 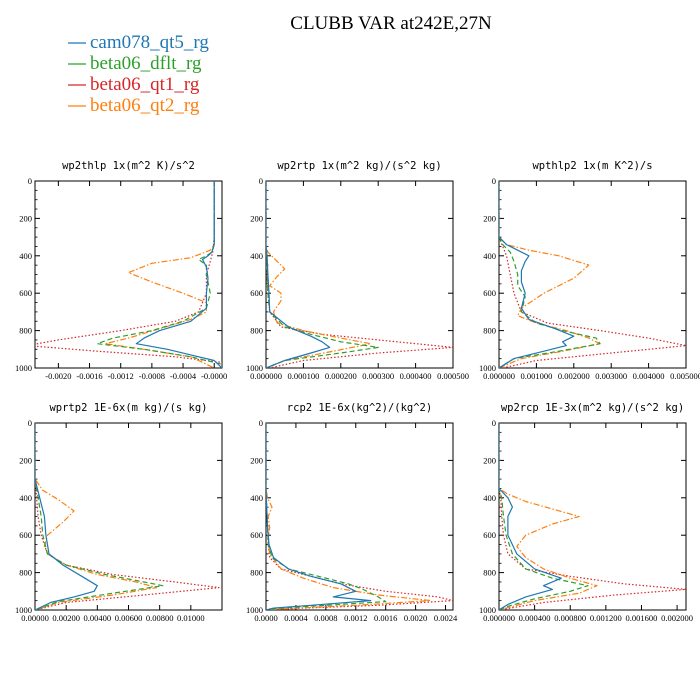 I want to click on panel-title: wp2rcp 1E-3x(m^2 kg)/(s^2 kg), so click(x=592, y=408).